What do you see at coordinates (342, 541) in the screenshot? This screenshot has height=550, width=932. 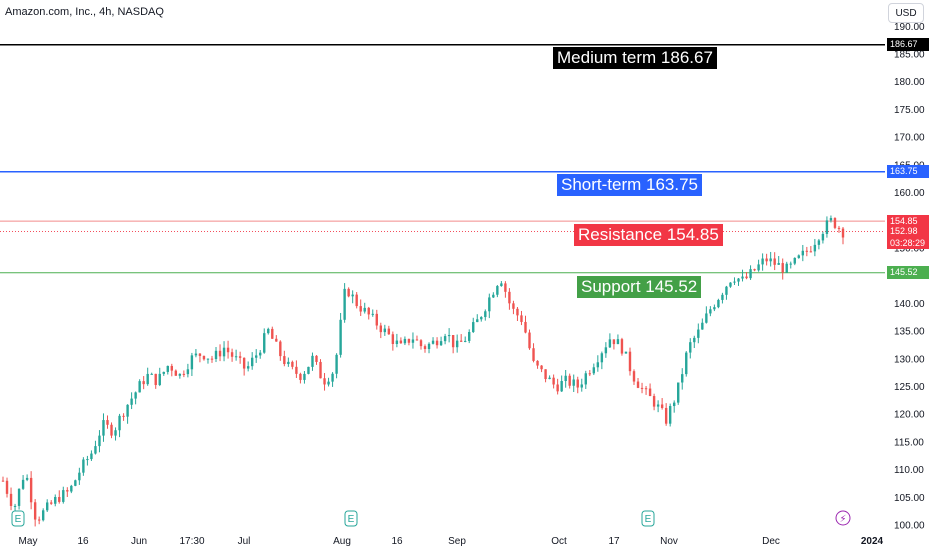 I see `x-tick-label: Aug` at bounding box center [342, 541].